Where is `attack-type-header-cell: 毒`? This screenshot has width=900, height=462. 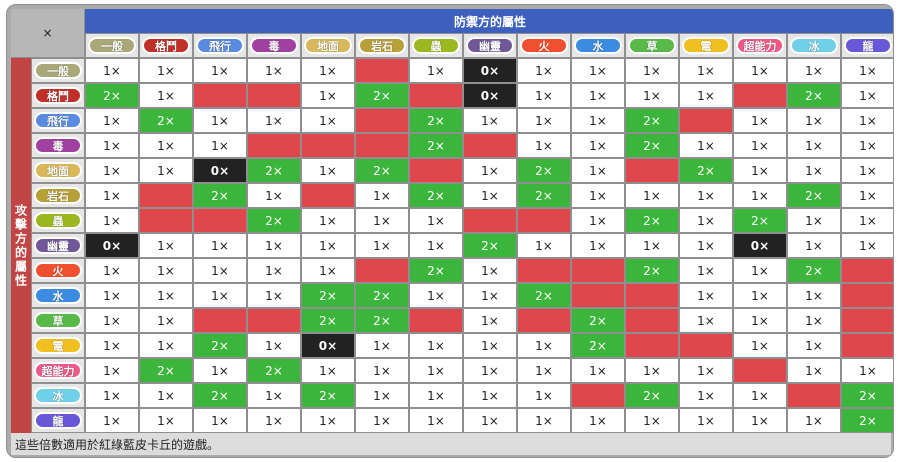
attack-type-header-cell: 毒 is located at coordinates (58, 145).